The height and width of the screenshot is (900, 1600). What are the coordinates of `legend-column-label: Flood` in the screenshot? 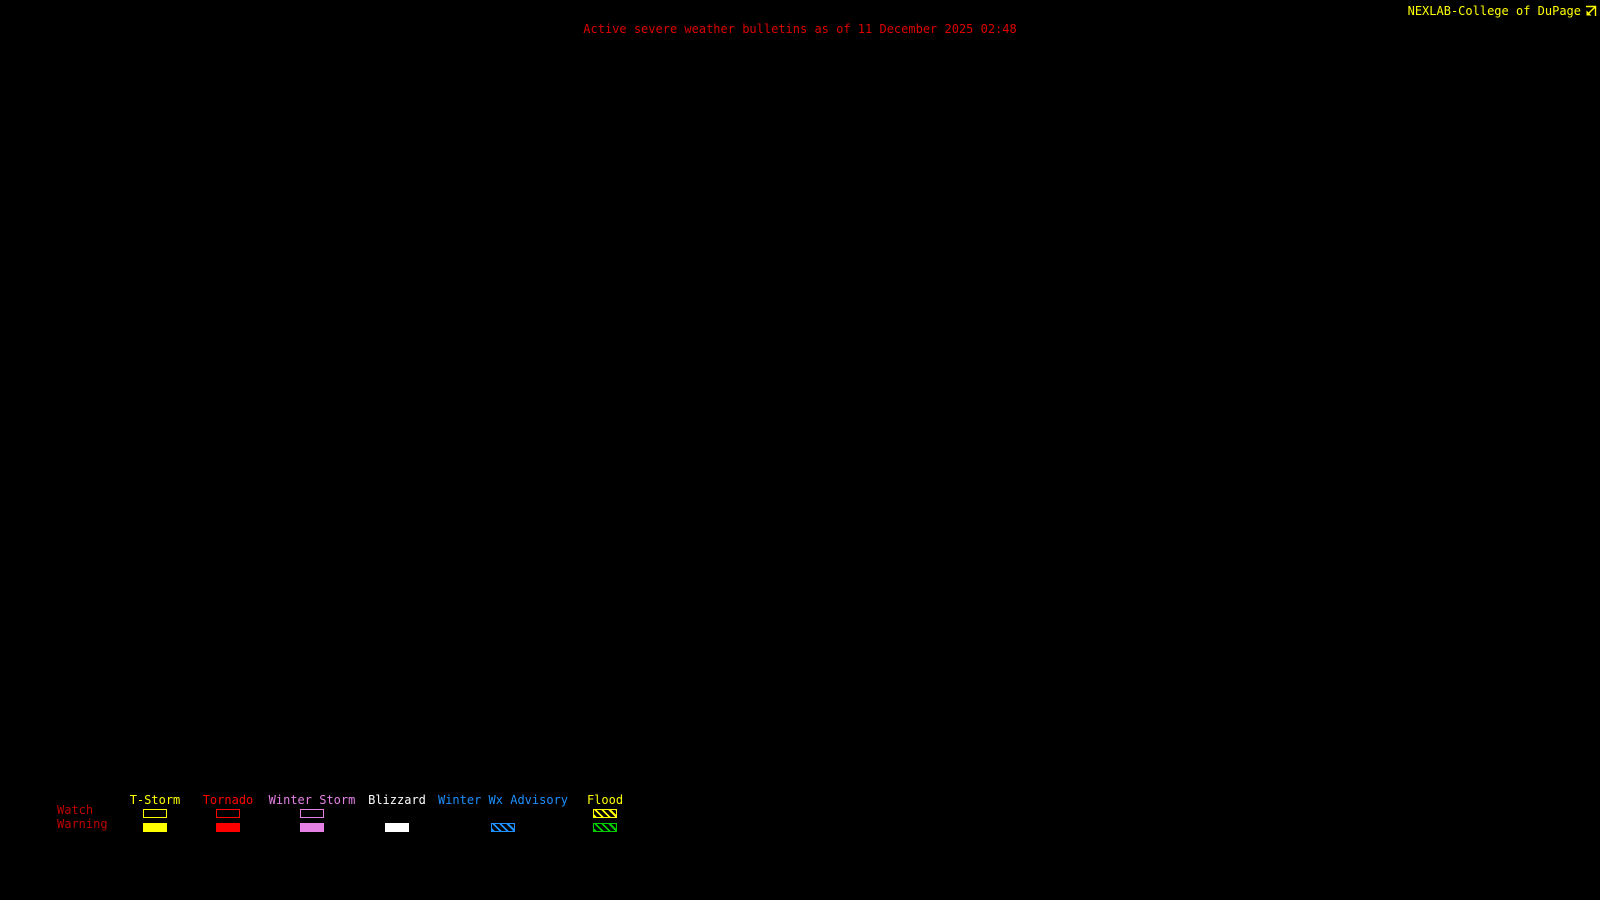 It's located at (605, 800).